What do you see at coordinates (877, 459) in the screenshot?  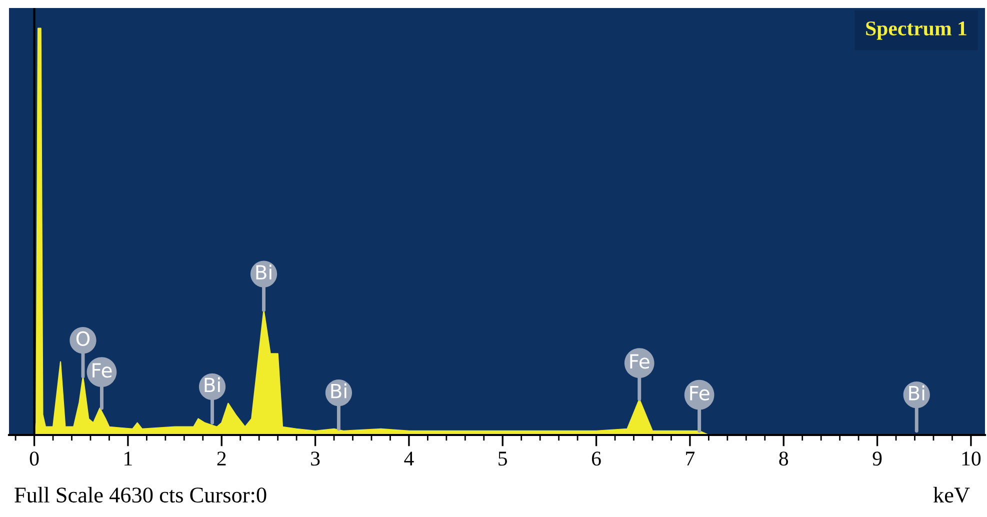 I see `x-tick-label: 9` at bounding box center [877, 459].